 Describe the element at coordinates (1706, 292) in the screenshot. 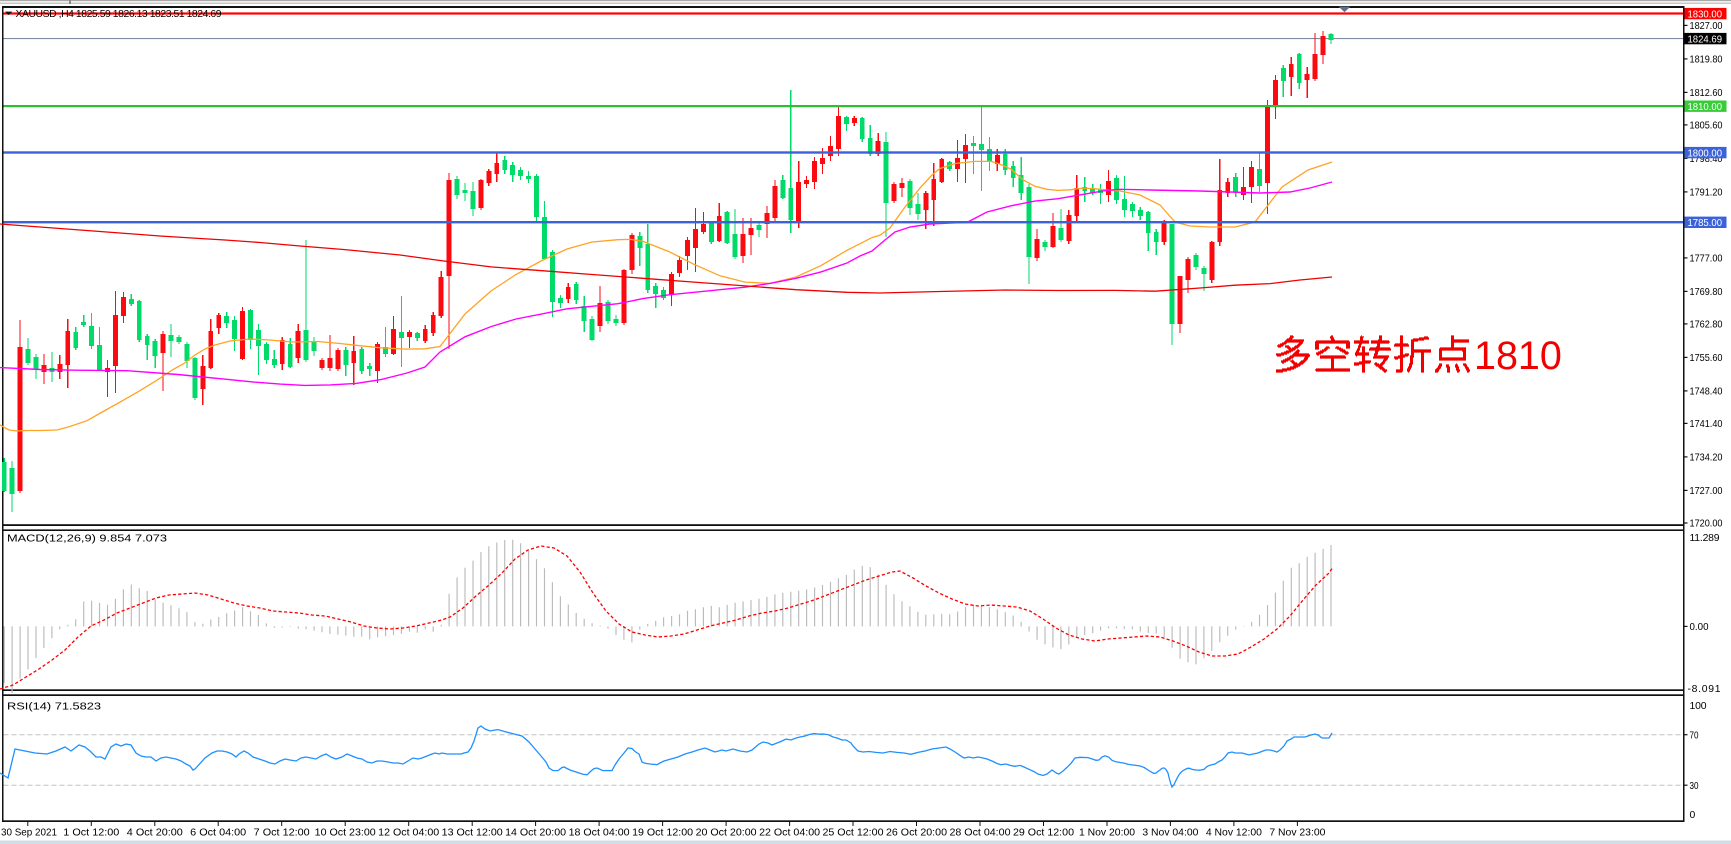

I see `svg-text: 1769.80` at that location.